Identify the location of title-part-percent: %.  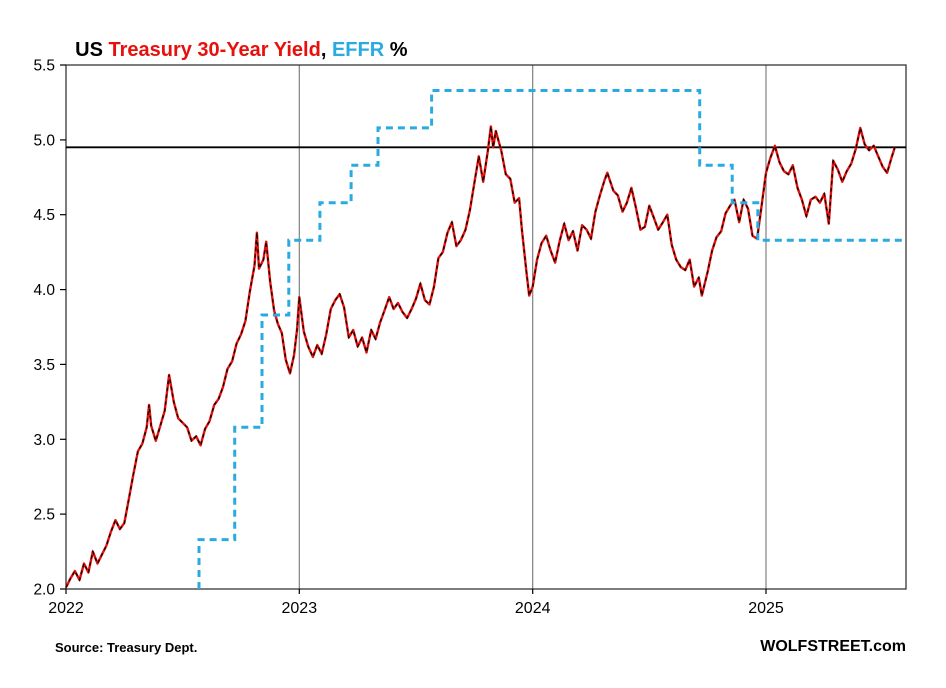
(396, 50).